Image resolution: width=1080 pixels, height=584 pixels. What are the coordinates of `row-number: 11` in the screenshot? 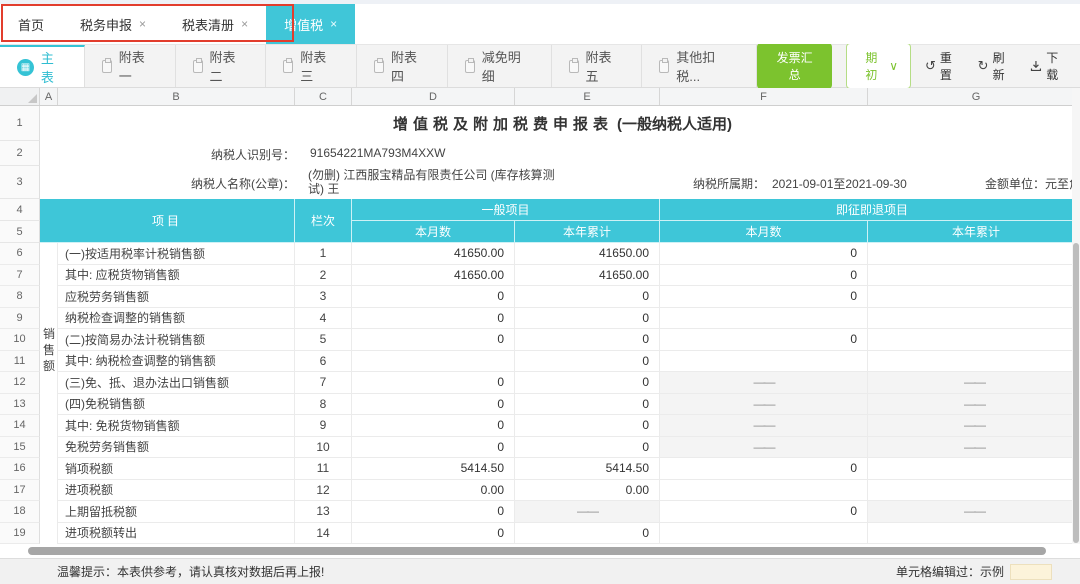 It's located at (20, 361).